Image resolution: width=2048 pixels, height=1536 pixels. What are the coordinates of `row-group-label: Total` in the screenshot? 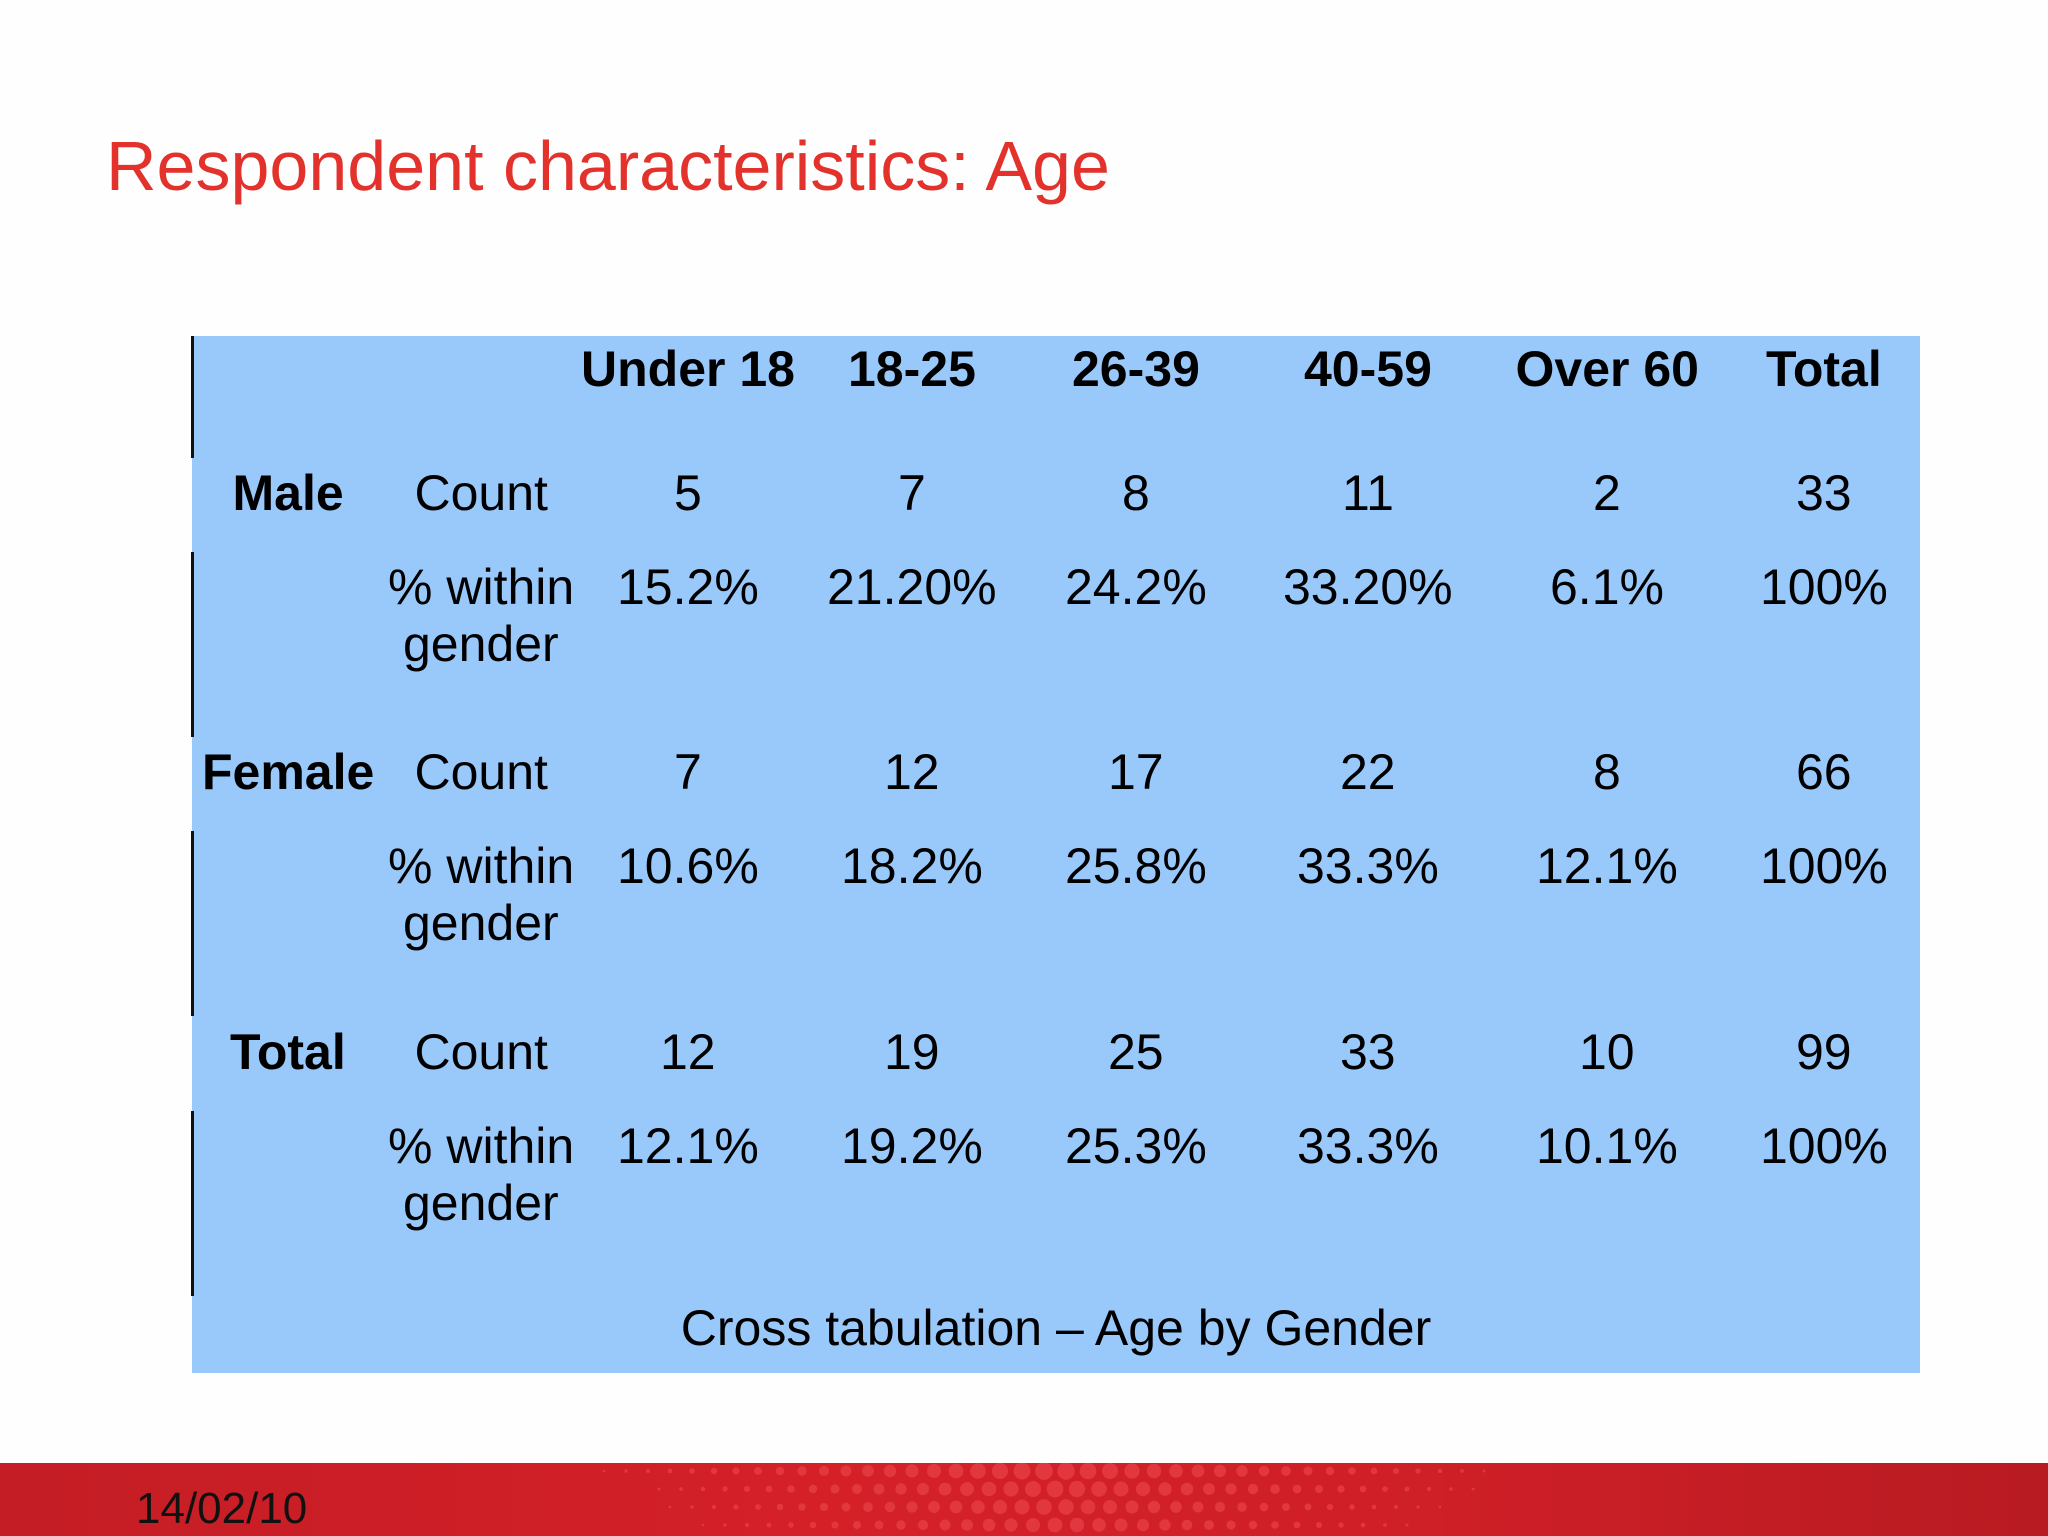 It's located at (288, 1052).